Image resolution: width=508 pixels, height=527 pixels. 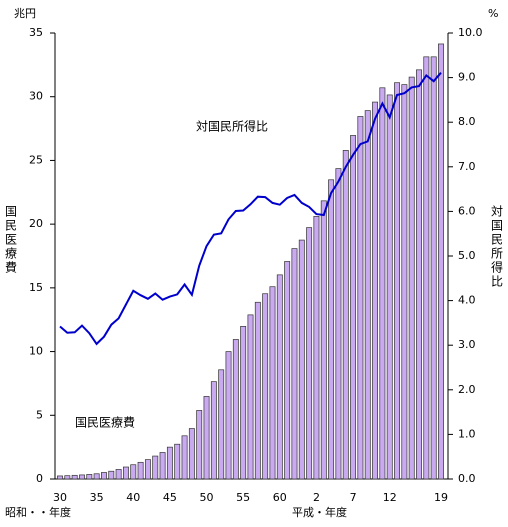 What do you see at coordinates (467, 255) in the screenshot?
I see `y2-tick-label: 5.0` at bounding box center [467, 255].